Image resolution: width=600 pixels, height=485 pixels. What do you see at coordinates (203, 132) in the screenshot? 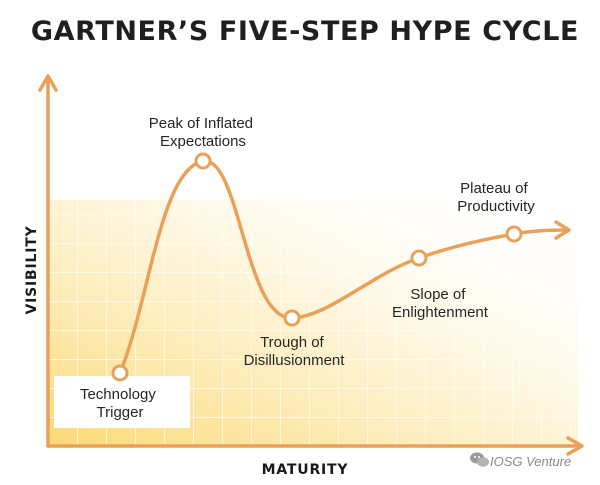
I see `stage-label-peak: Peak of Inflated Expectations` at bounding box center [203, 132].